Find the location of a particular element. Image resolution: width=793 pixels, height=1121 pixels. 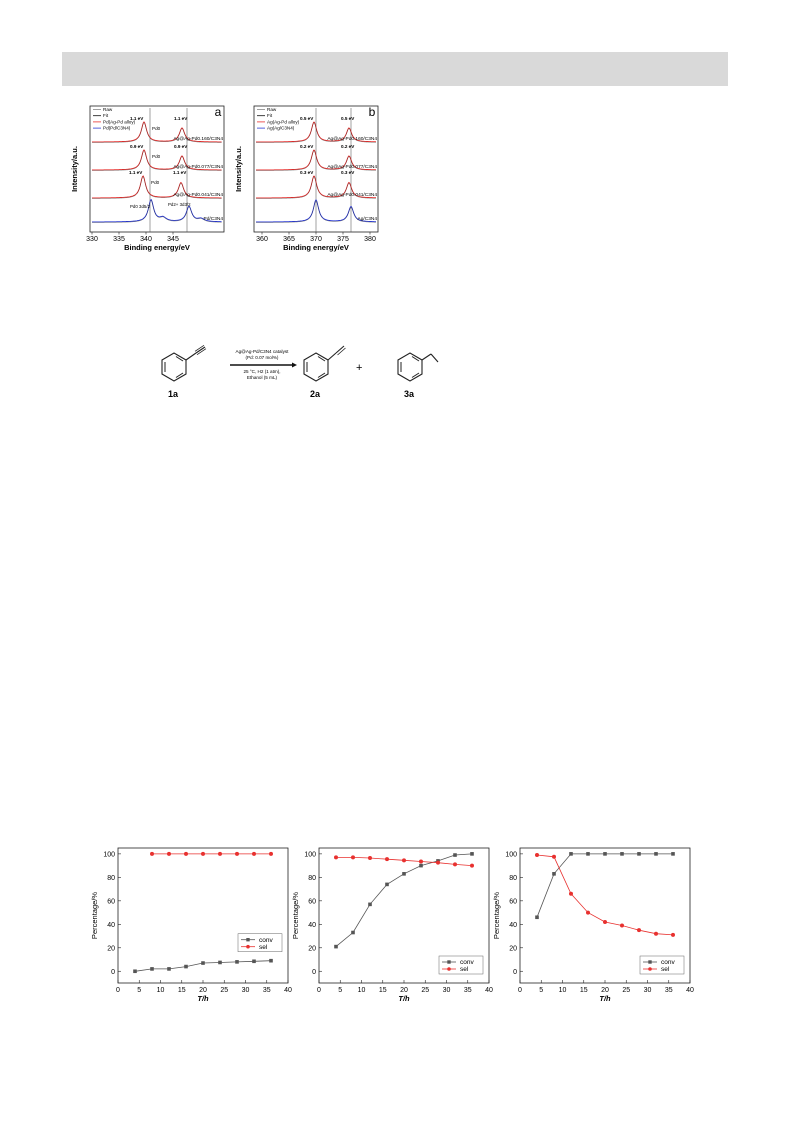

xps-sample-label: Ag@Ag-Pd0.041/C3N4 is located at coordinates (198, 195).